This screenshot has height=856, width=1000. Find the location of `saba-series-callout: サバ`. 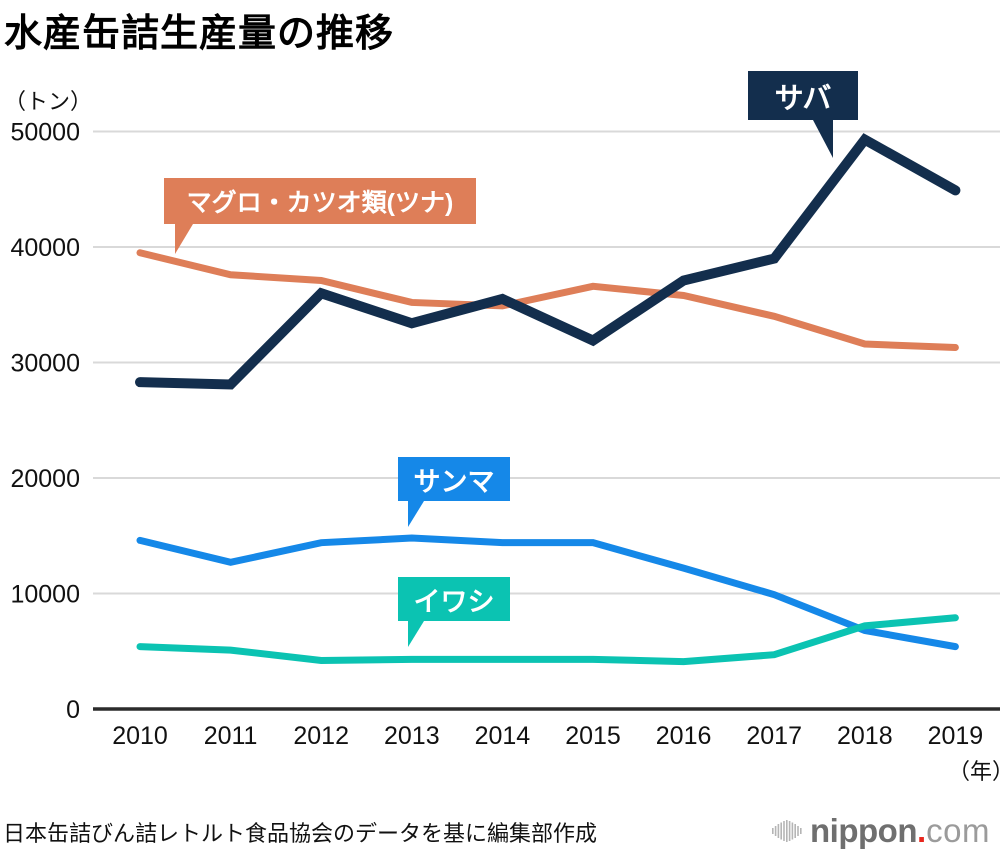

saba-series-callout: サバ is located at coordinates (803, 114).